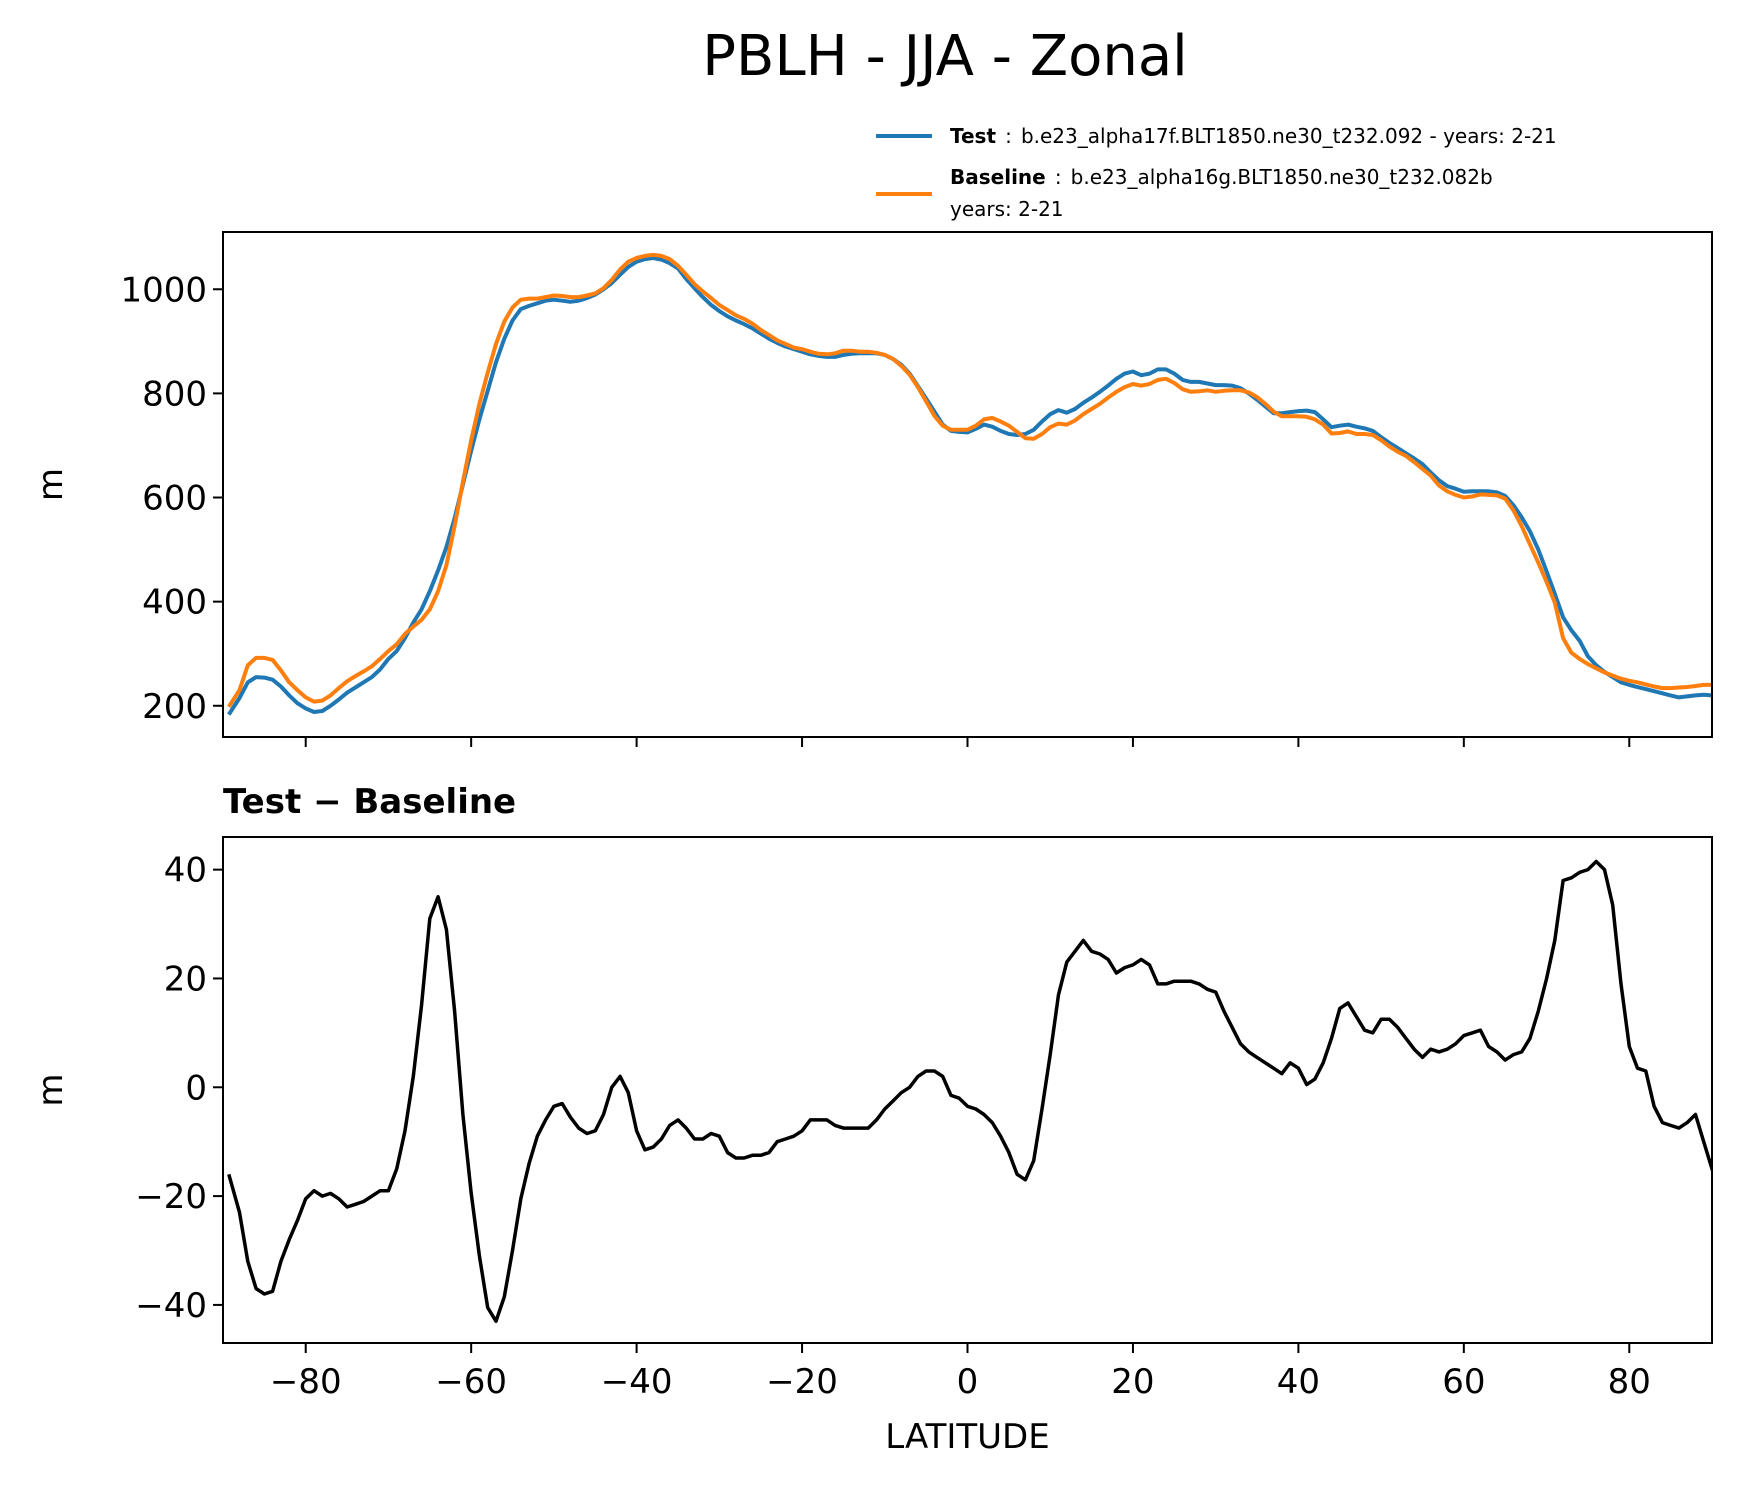 The width and height of the screenshot is (1739, 1496). What do you see at coordinates (163, 290) in the screenshot?
I see `top-ytick-label: 1000` at bounding box center [163, 290].